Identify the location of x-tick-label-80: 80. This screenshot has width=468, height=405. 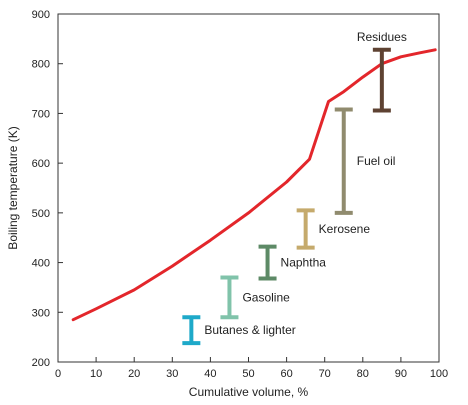
(363, 374).